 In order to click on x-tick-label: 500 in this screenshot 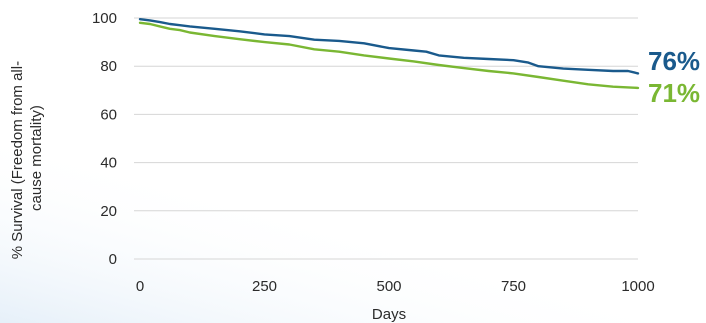, I will do `click(388, 286)`.